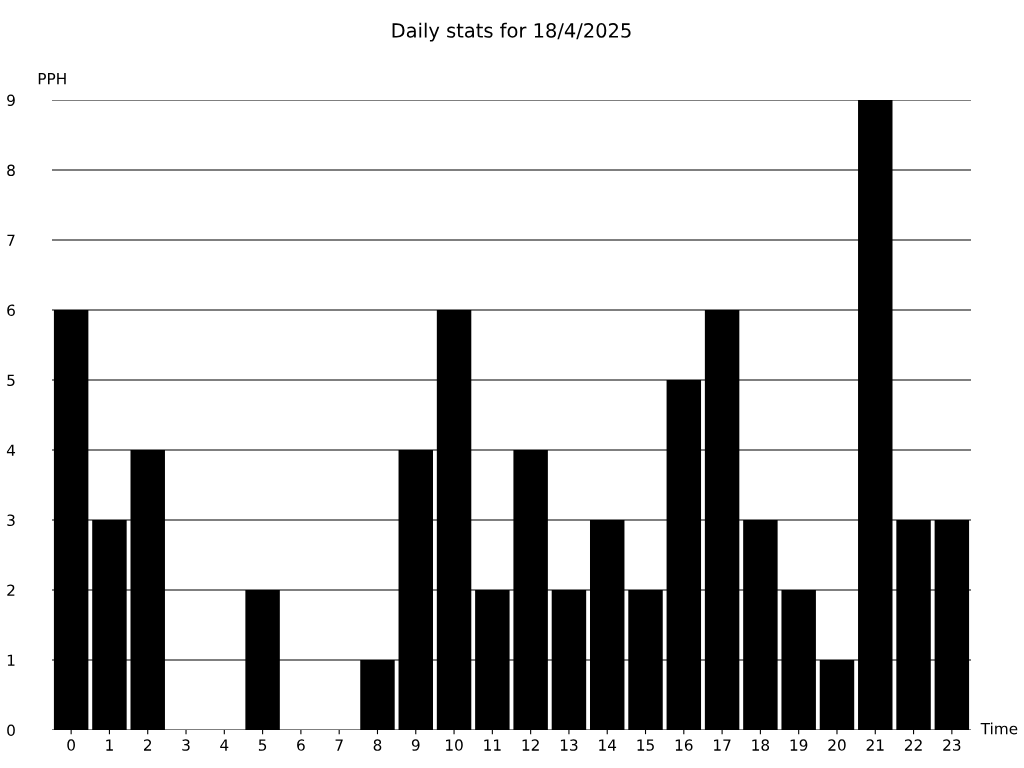 The height and width of the screenshot is (768, 1024). I want to click on x-tick-label: 16, so click(684, 745).